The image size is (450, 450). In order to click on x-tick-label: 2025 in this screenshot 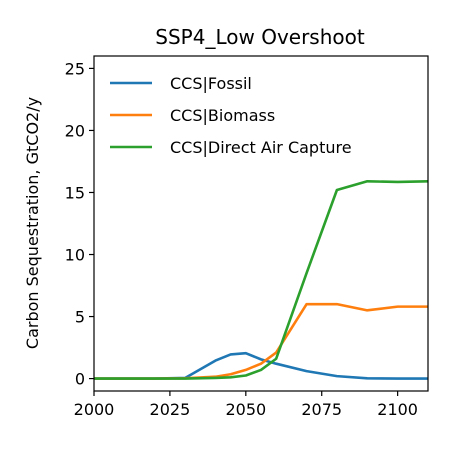, I will do `click(170, 409)`.